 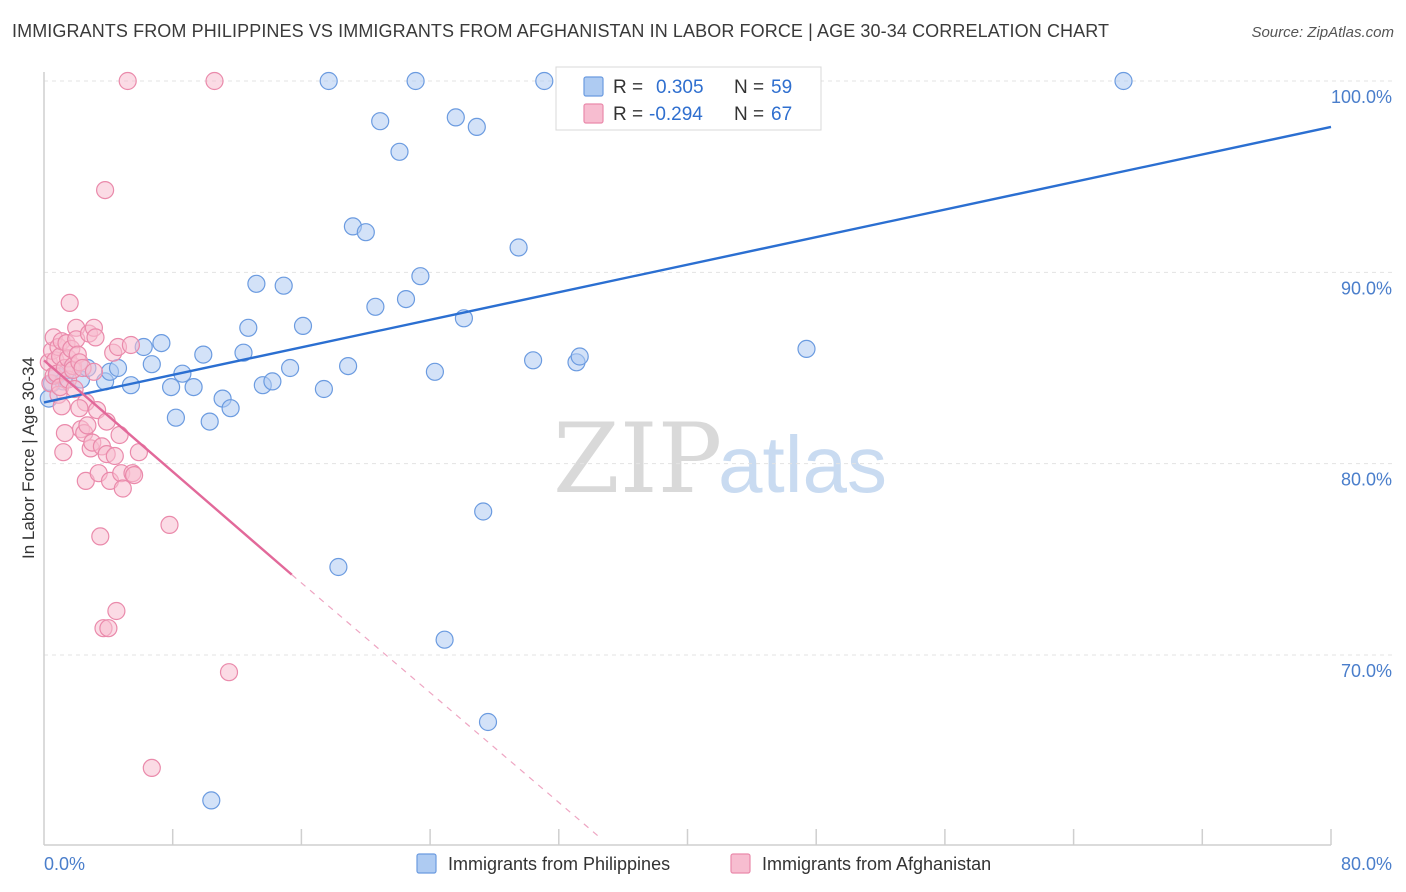 I want to click on legend-swatch-philippines-bottom, so click(x=426, y=863).